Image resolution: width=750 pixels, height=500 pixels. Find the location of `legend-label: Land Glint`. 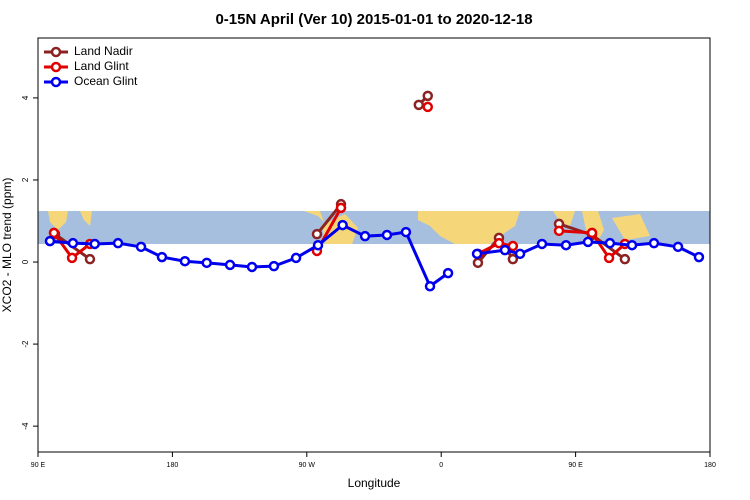

legend-label: Land Glint is located at coordinates (101, 66).